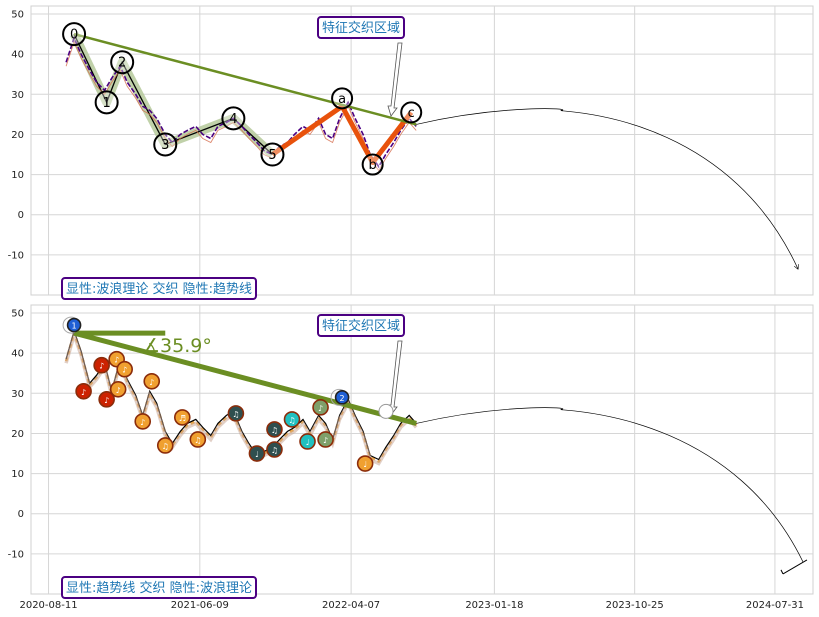 Image resolution: width=819 pixels, height=617 pixels. I want to click on bottom-feature-box-frame, so click(361, 325).